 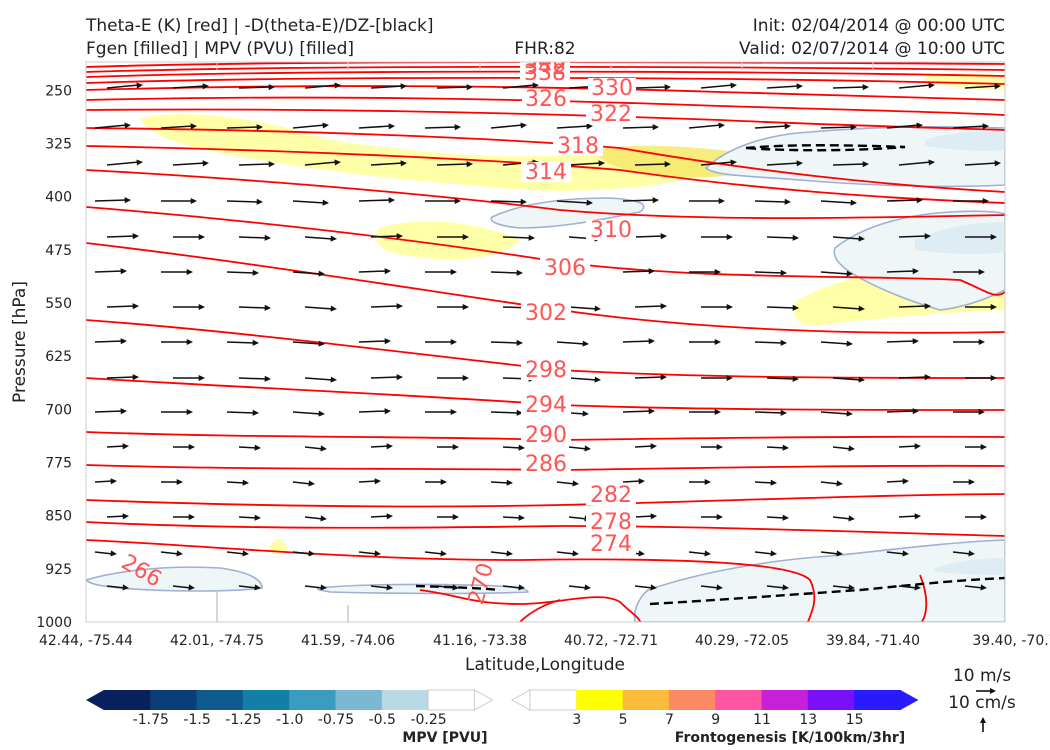 What do you see at coordinates (611, 641) in the screenshot?
I see `x-tick-label: 40.72, -72.71` at bounding box center [611, 641].